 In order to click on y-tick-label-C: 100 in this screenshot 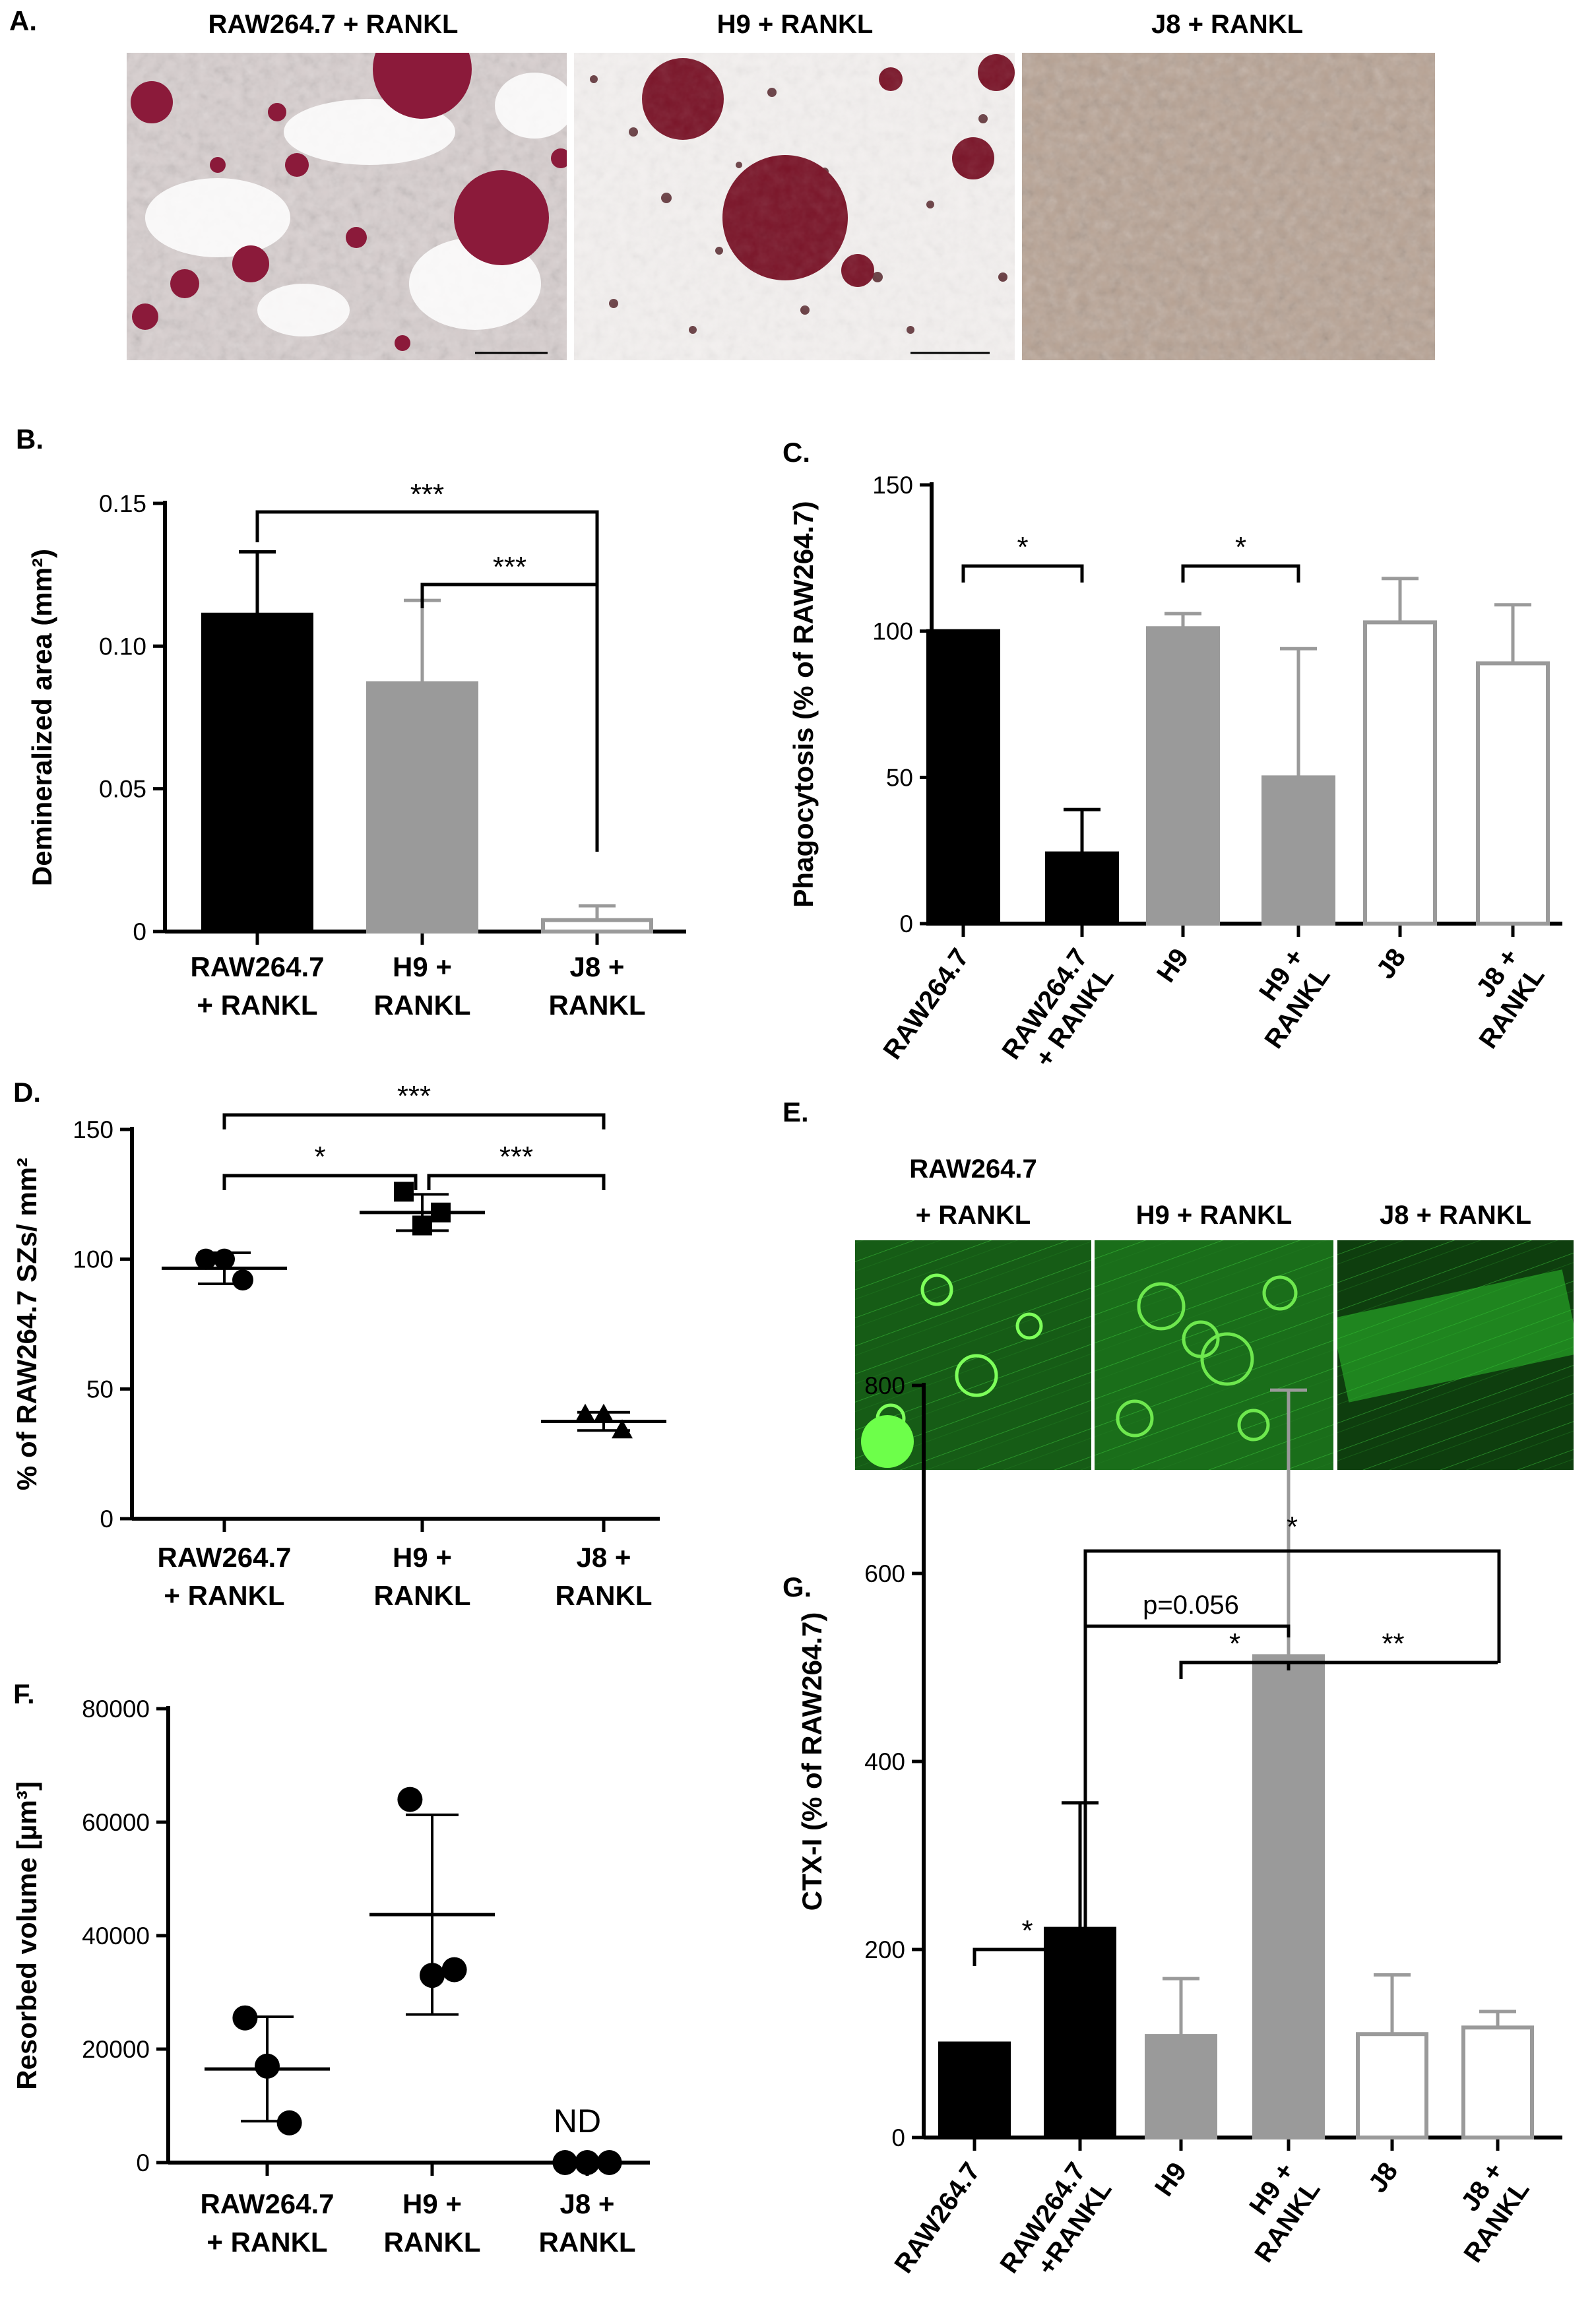, I will do `click(892, 631)`.